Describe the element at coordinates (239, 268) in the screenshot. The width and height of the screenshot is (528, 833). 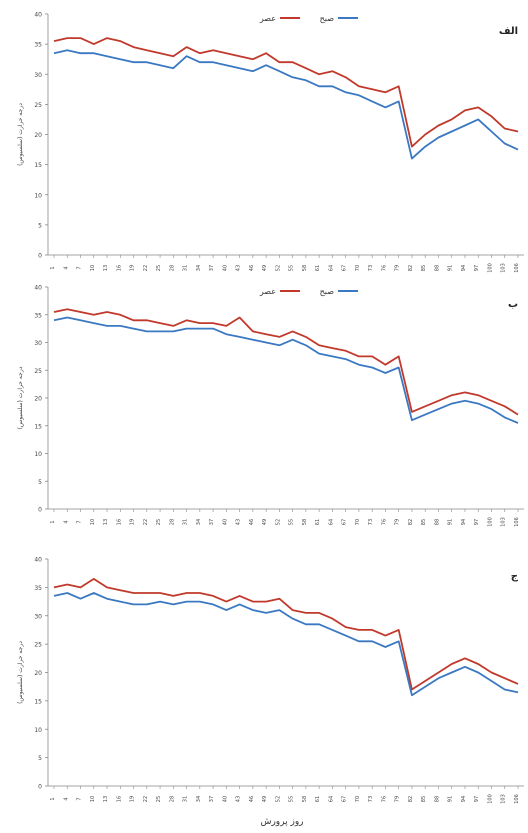
I see `x-tick-label: 43` at that location.